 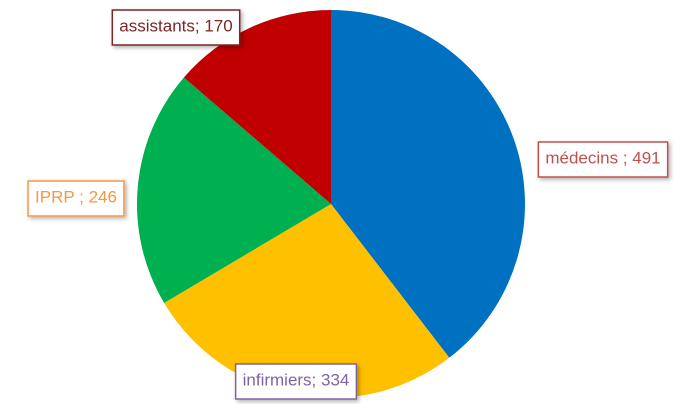 I want to click on data-label: IPRP ; 246, so click(x=76, y=196).